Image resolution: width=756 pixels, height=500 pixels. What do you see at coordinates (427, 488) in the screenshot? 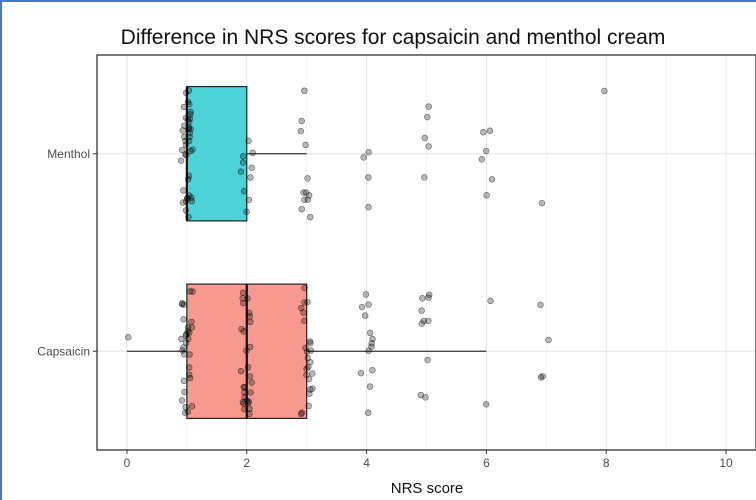
I see `x-axis-label: NRS score` at bounding box center [427, 488].